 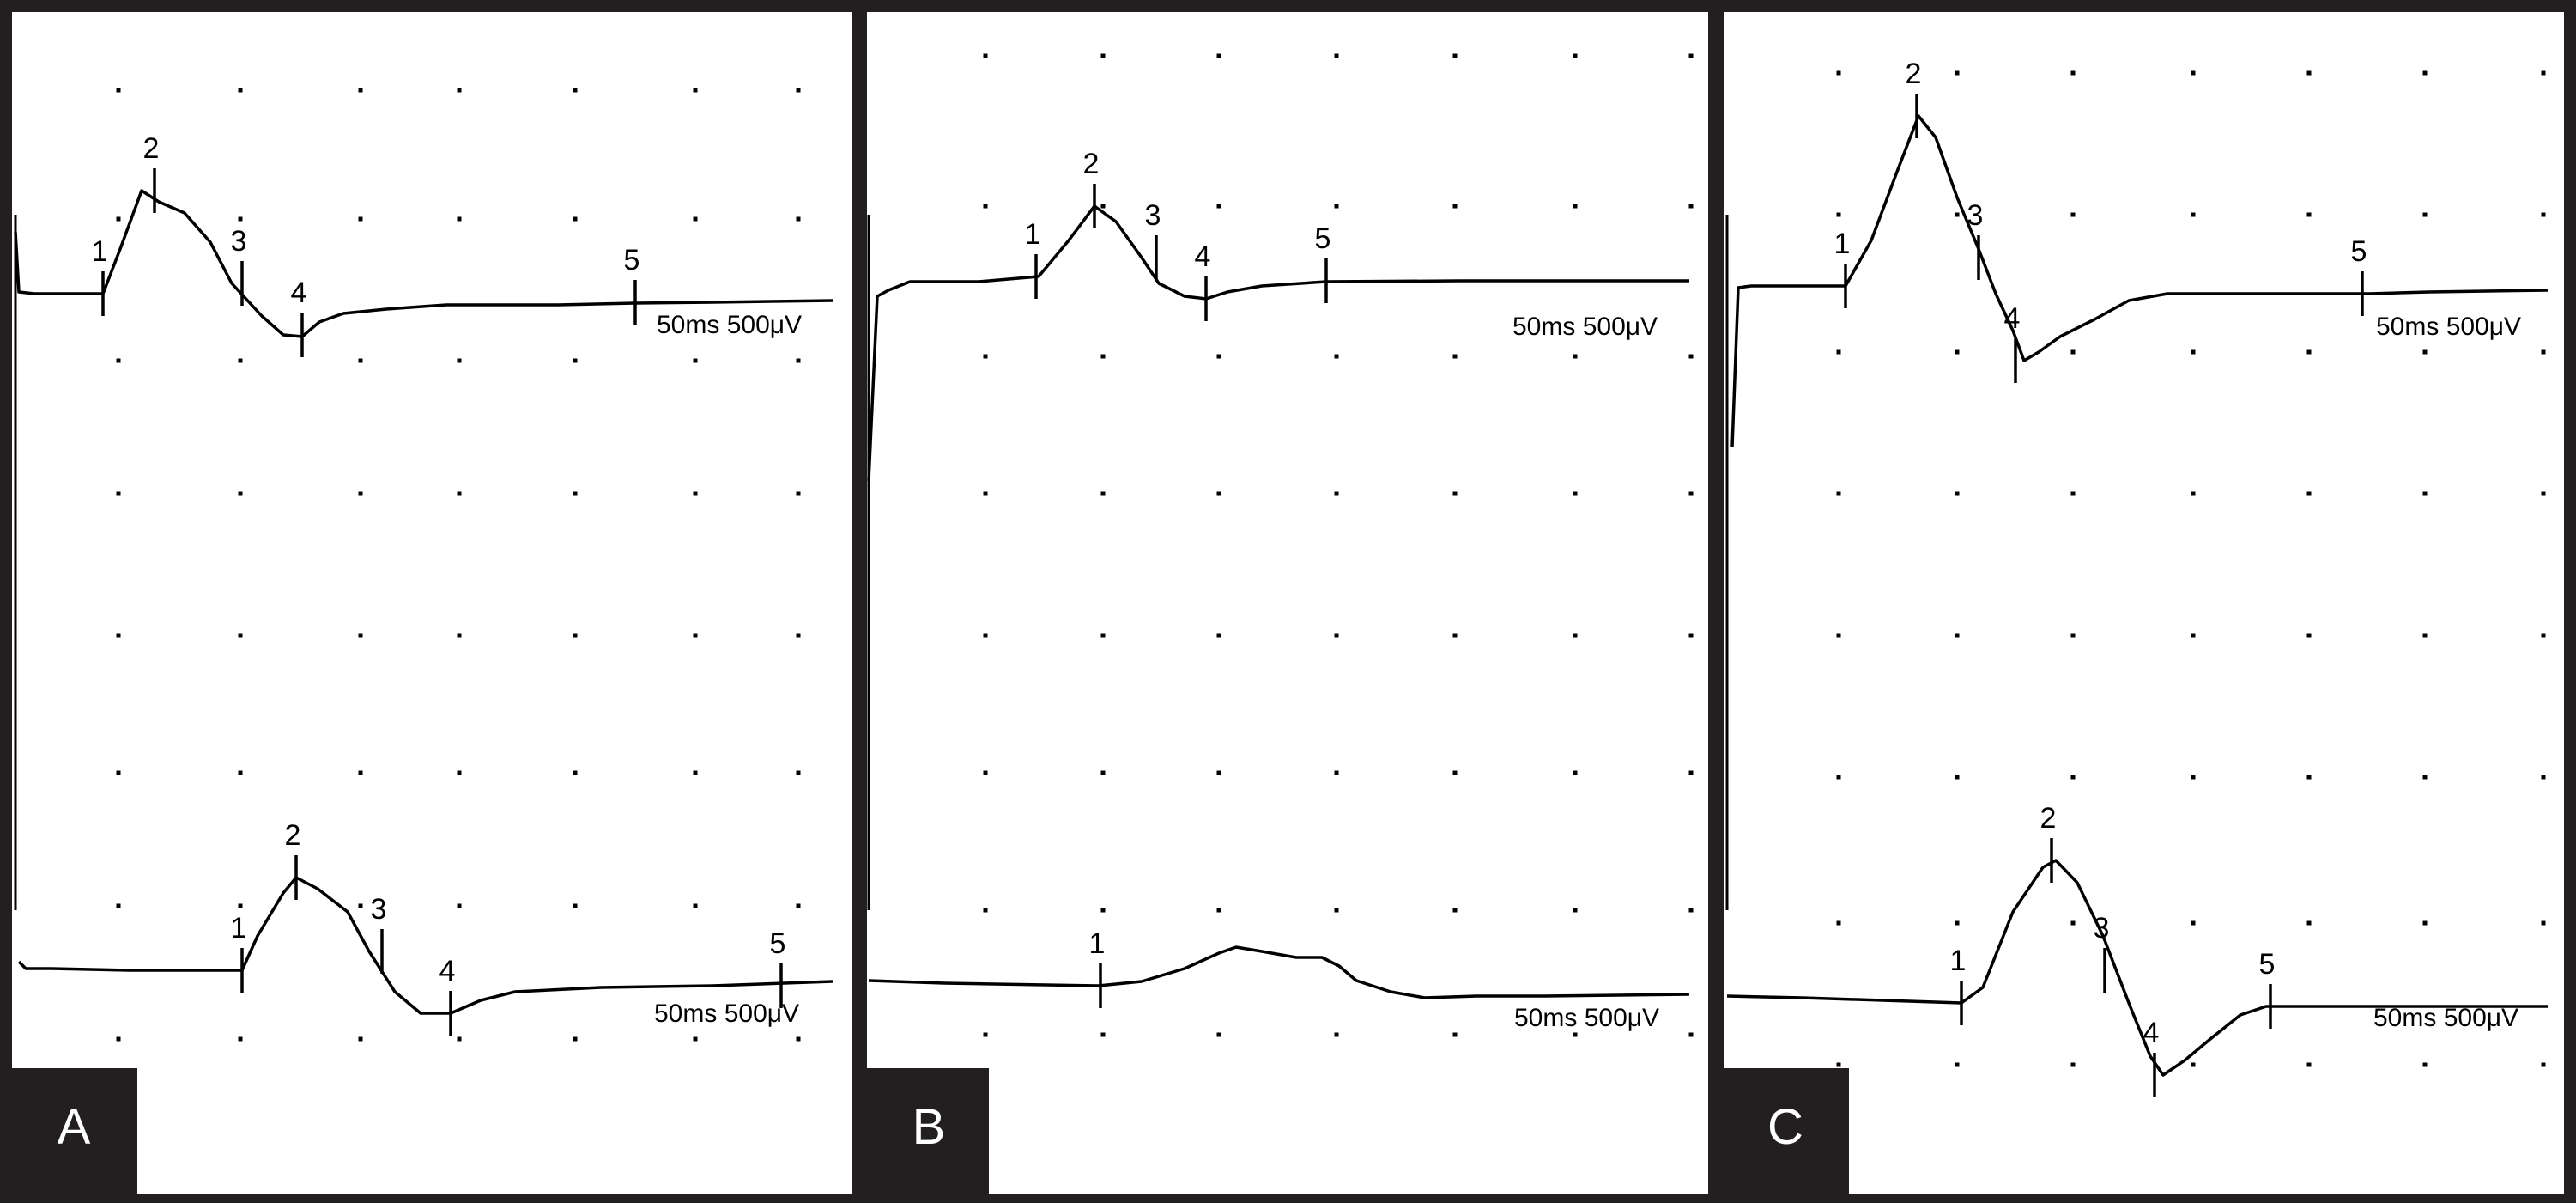 What do you see at coordinates (1279, 980) in the screenshot?
I see `trace-lower: 1 50ms 500μV` at bounding box center [1279, 980].